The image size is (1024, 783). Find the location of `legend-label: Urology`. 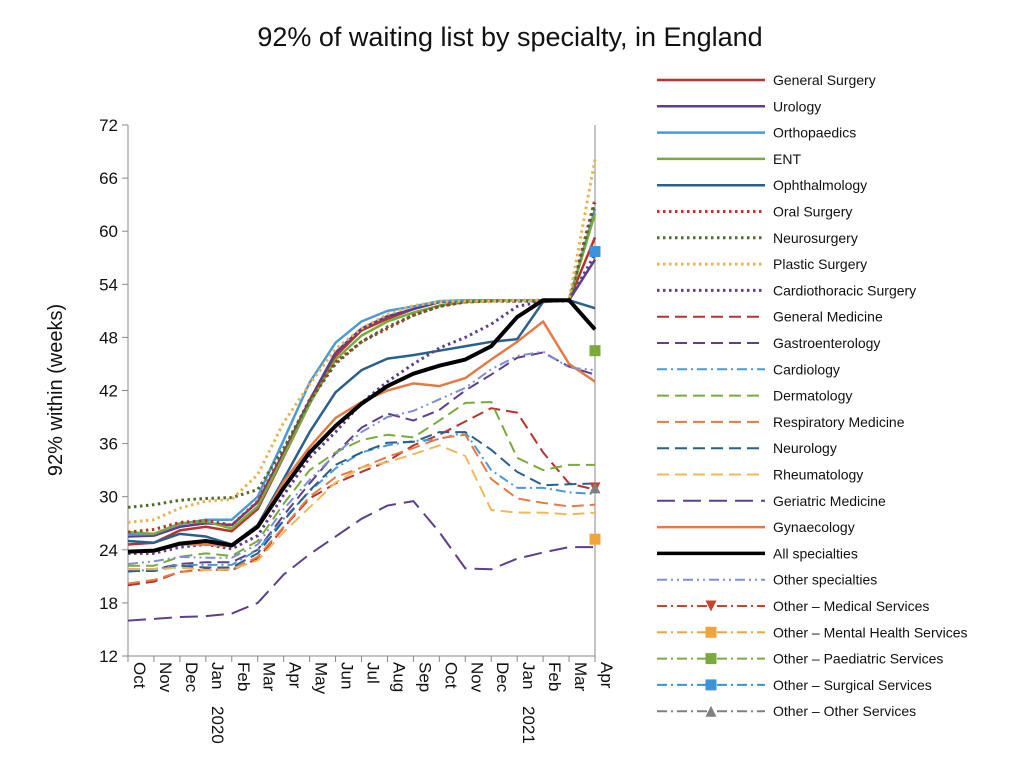

legend-label: Urology is located at coordinates (797, 106).